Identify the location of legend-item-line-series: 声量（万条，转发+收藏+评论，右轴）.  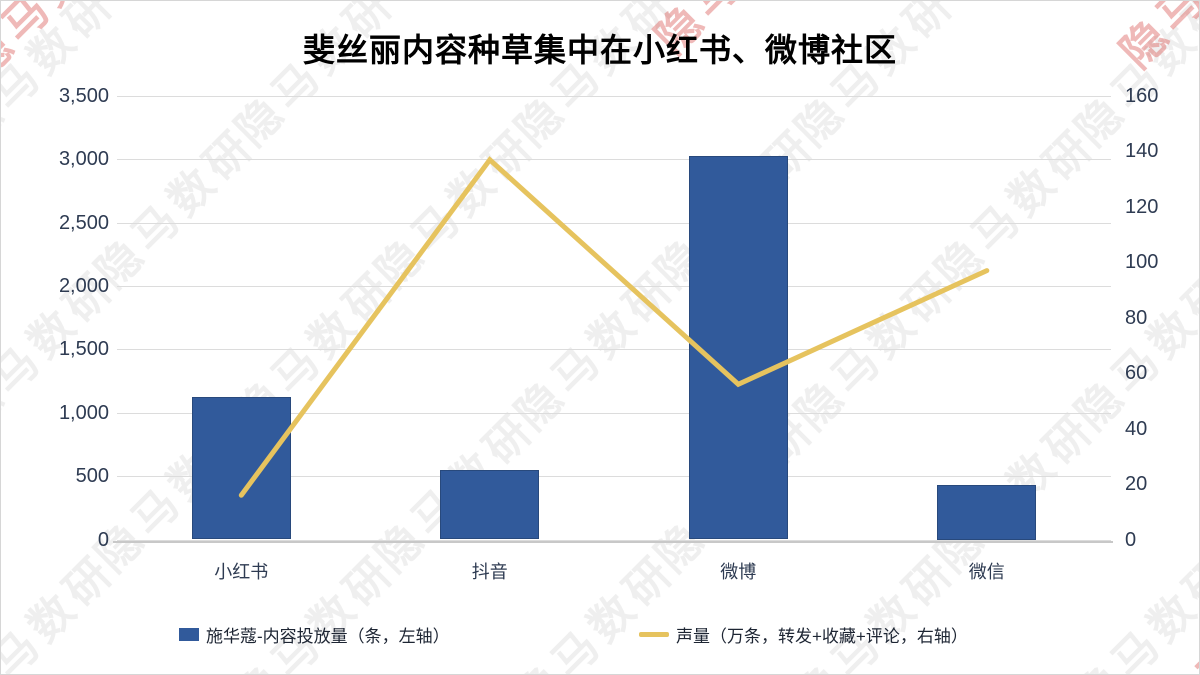
(803, 634).